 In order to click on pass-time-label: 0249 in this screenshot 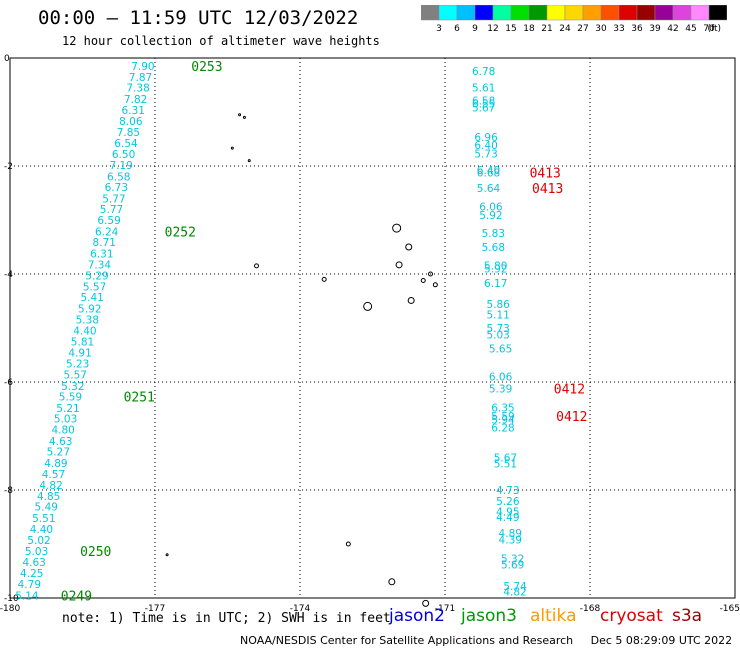, I will do `click(76, 596)`.